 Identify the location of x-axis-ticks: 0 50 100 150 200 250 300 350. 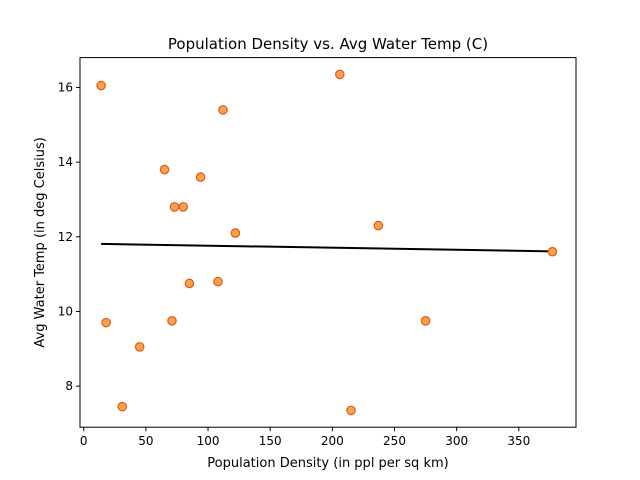
(305, 437).